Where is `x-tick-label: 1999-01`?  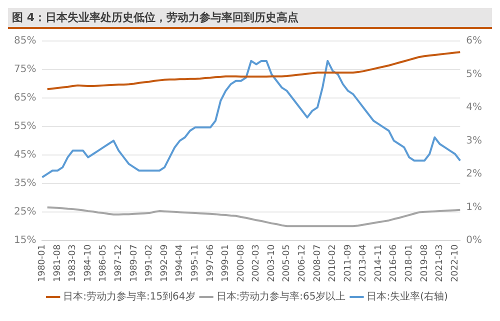
x-tick-label: 1999-01 is located at coordinates (226, 263).